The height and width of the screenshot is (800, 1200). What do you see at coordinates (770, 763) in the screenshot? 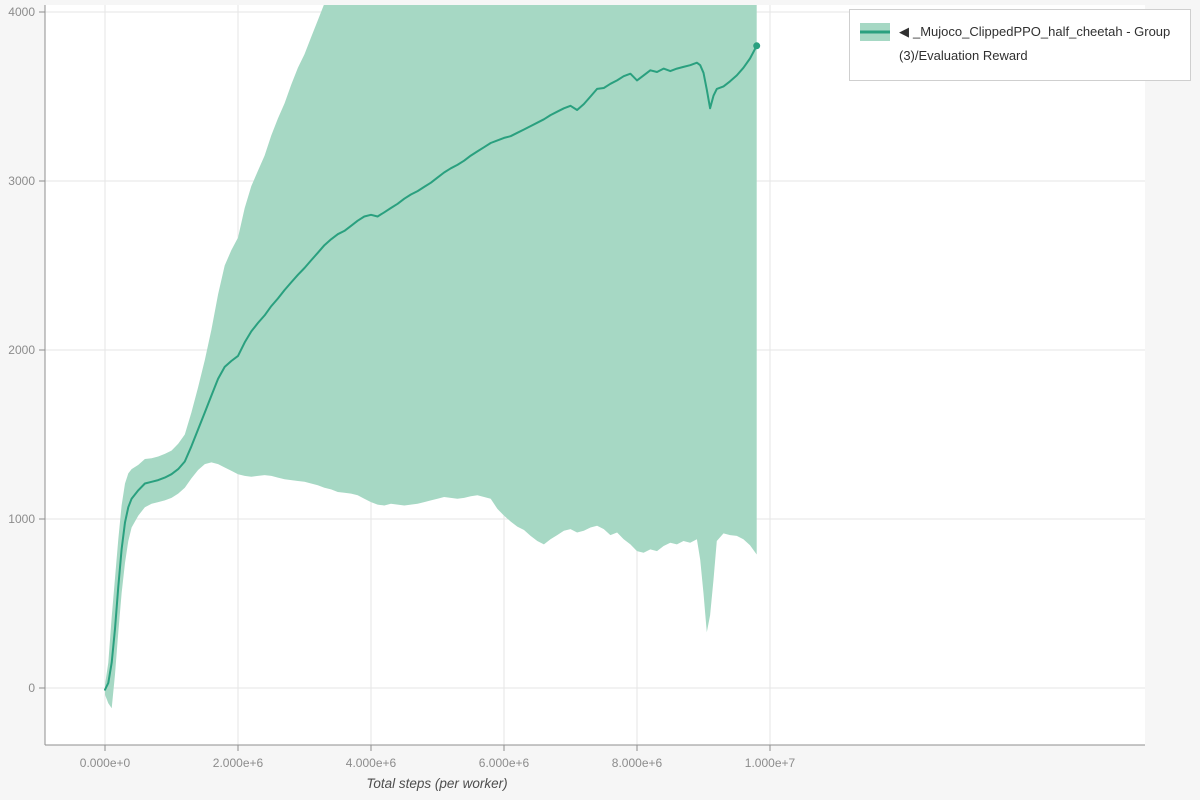
I see `x-tick-label: 1.000e+7` at bounding box center [770, 763].